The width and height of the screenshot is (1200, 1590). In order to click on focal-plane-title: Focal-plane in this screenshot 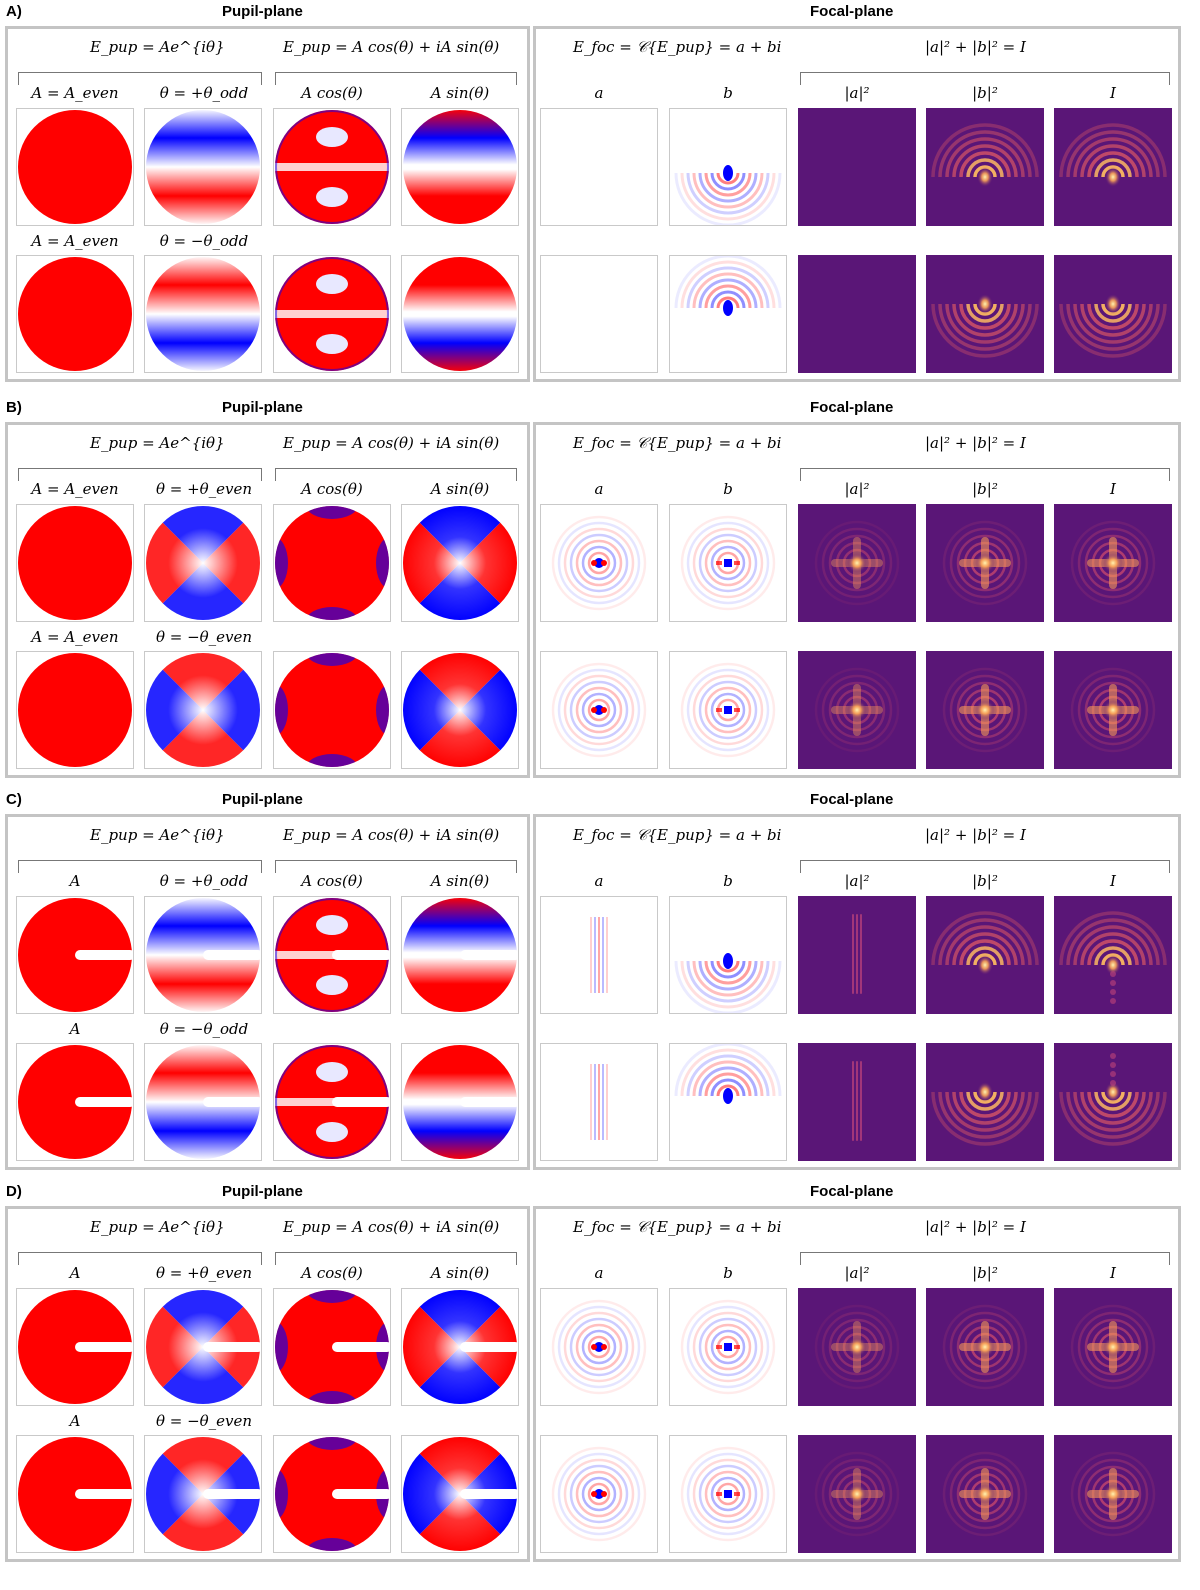, I will do `click(852, 407)`.